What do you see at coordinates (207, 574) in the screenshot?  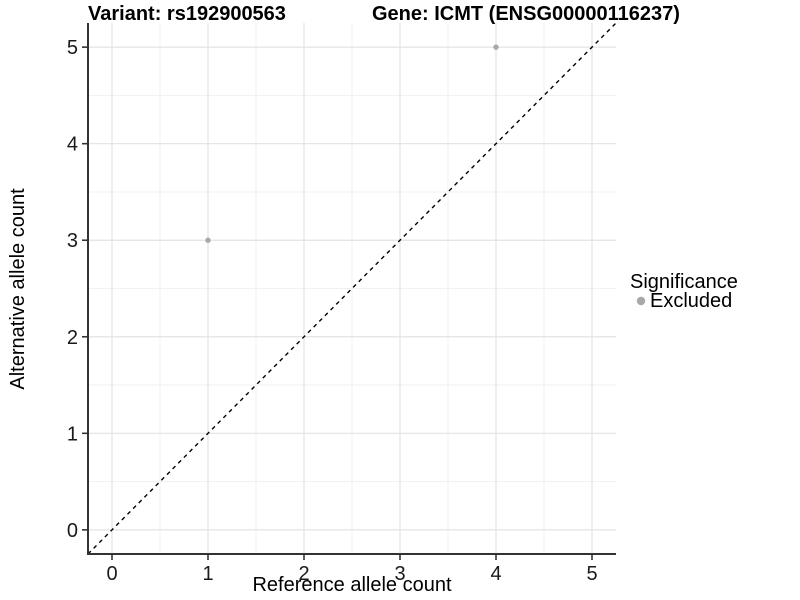 I see `x-tick-label: 1` at bounding box center [207, 574].